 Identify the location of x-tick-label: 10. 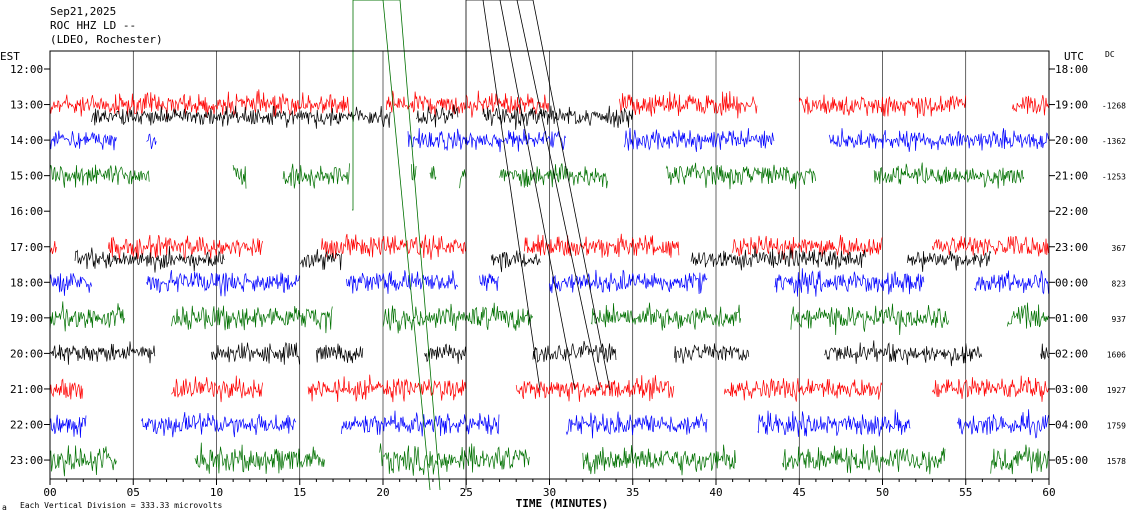
(216, 492).